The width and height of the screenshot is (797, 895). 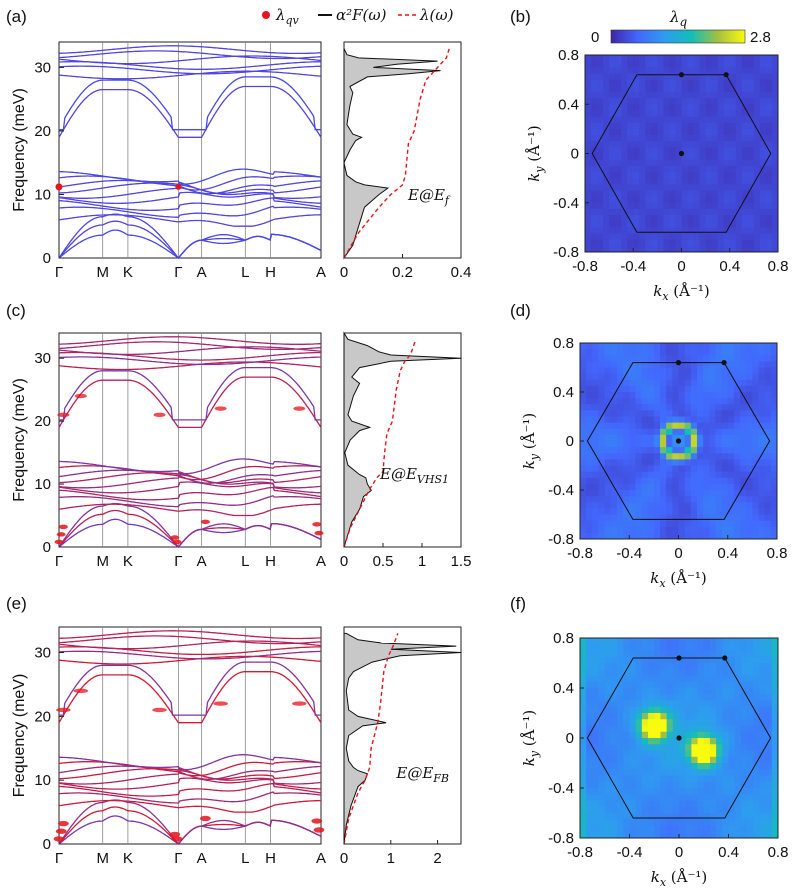 What do you see at coordinates (568, 55) in the screenshot?
I see `y-tick-label: 0.8` at bounding box center [568, 55].